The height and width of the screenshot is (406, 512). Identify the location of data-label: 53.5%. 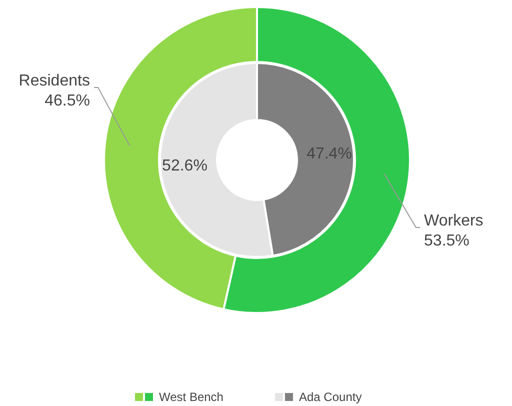
(447, 241).